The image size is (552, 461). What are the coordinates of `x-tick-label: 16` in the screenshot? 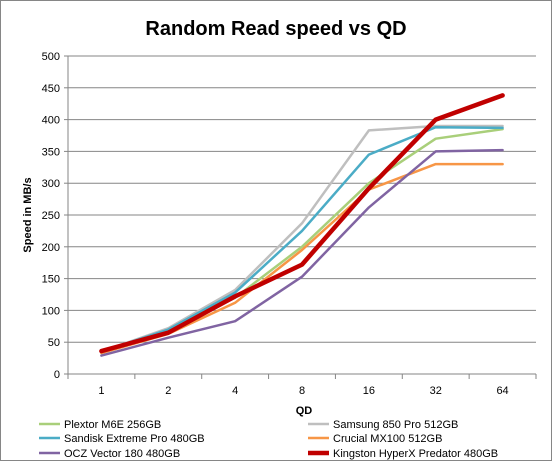 It's located at (369, 391).